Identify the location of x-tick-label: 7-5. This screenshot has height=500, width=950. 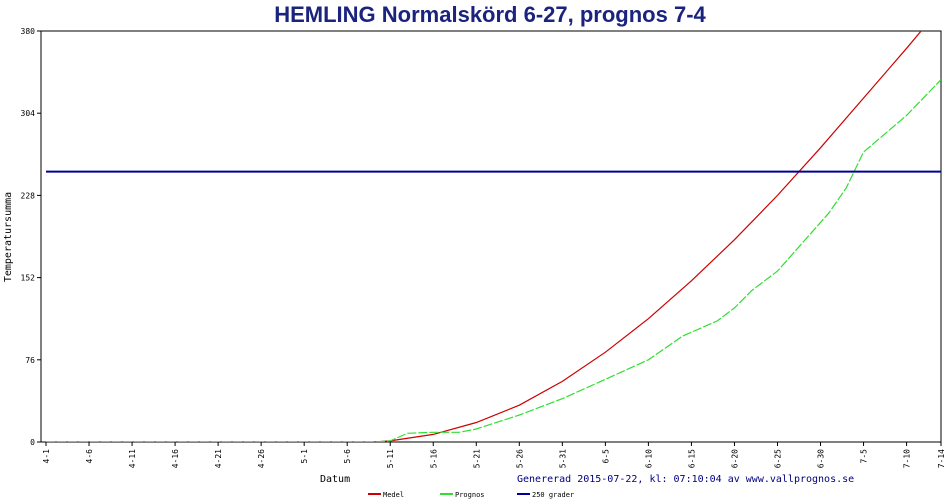
(864, 456).